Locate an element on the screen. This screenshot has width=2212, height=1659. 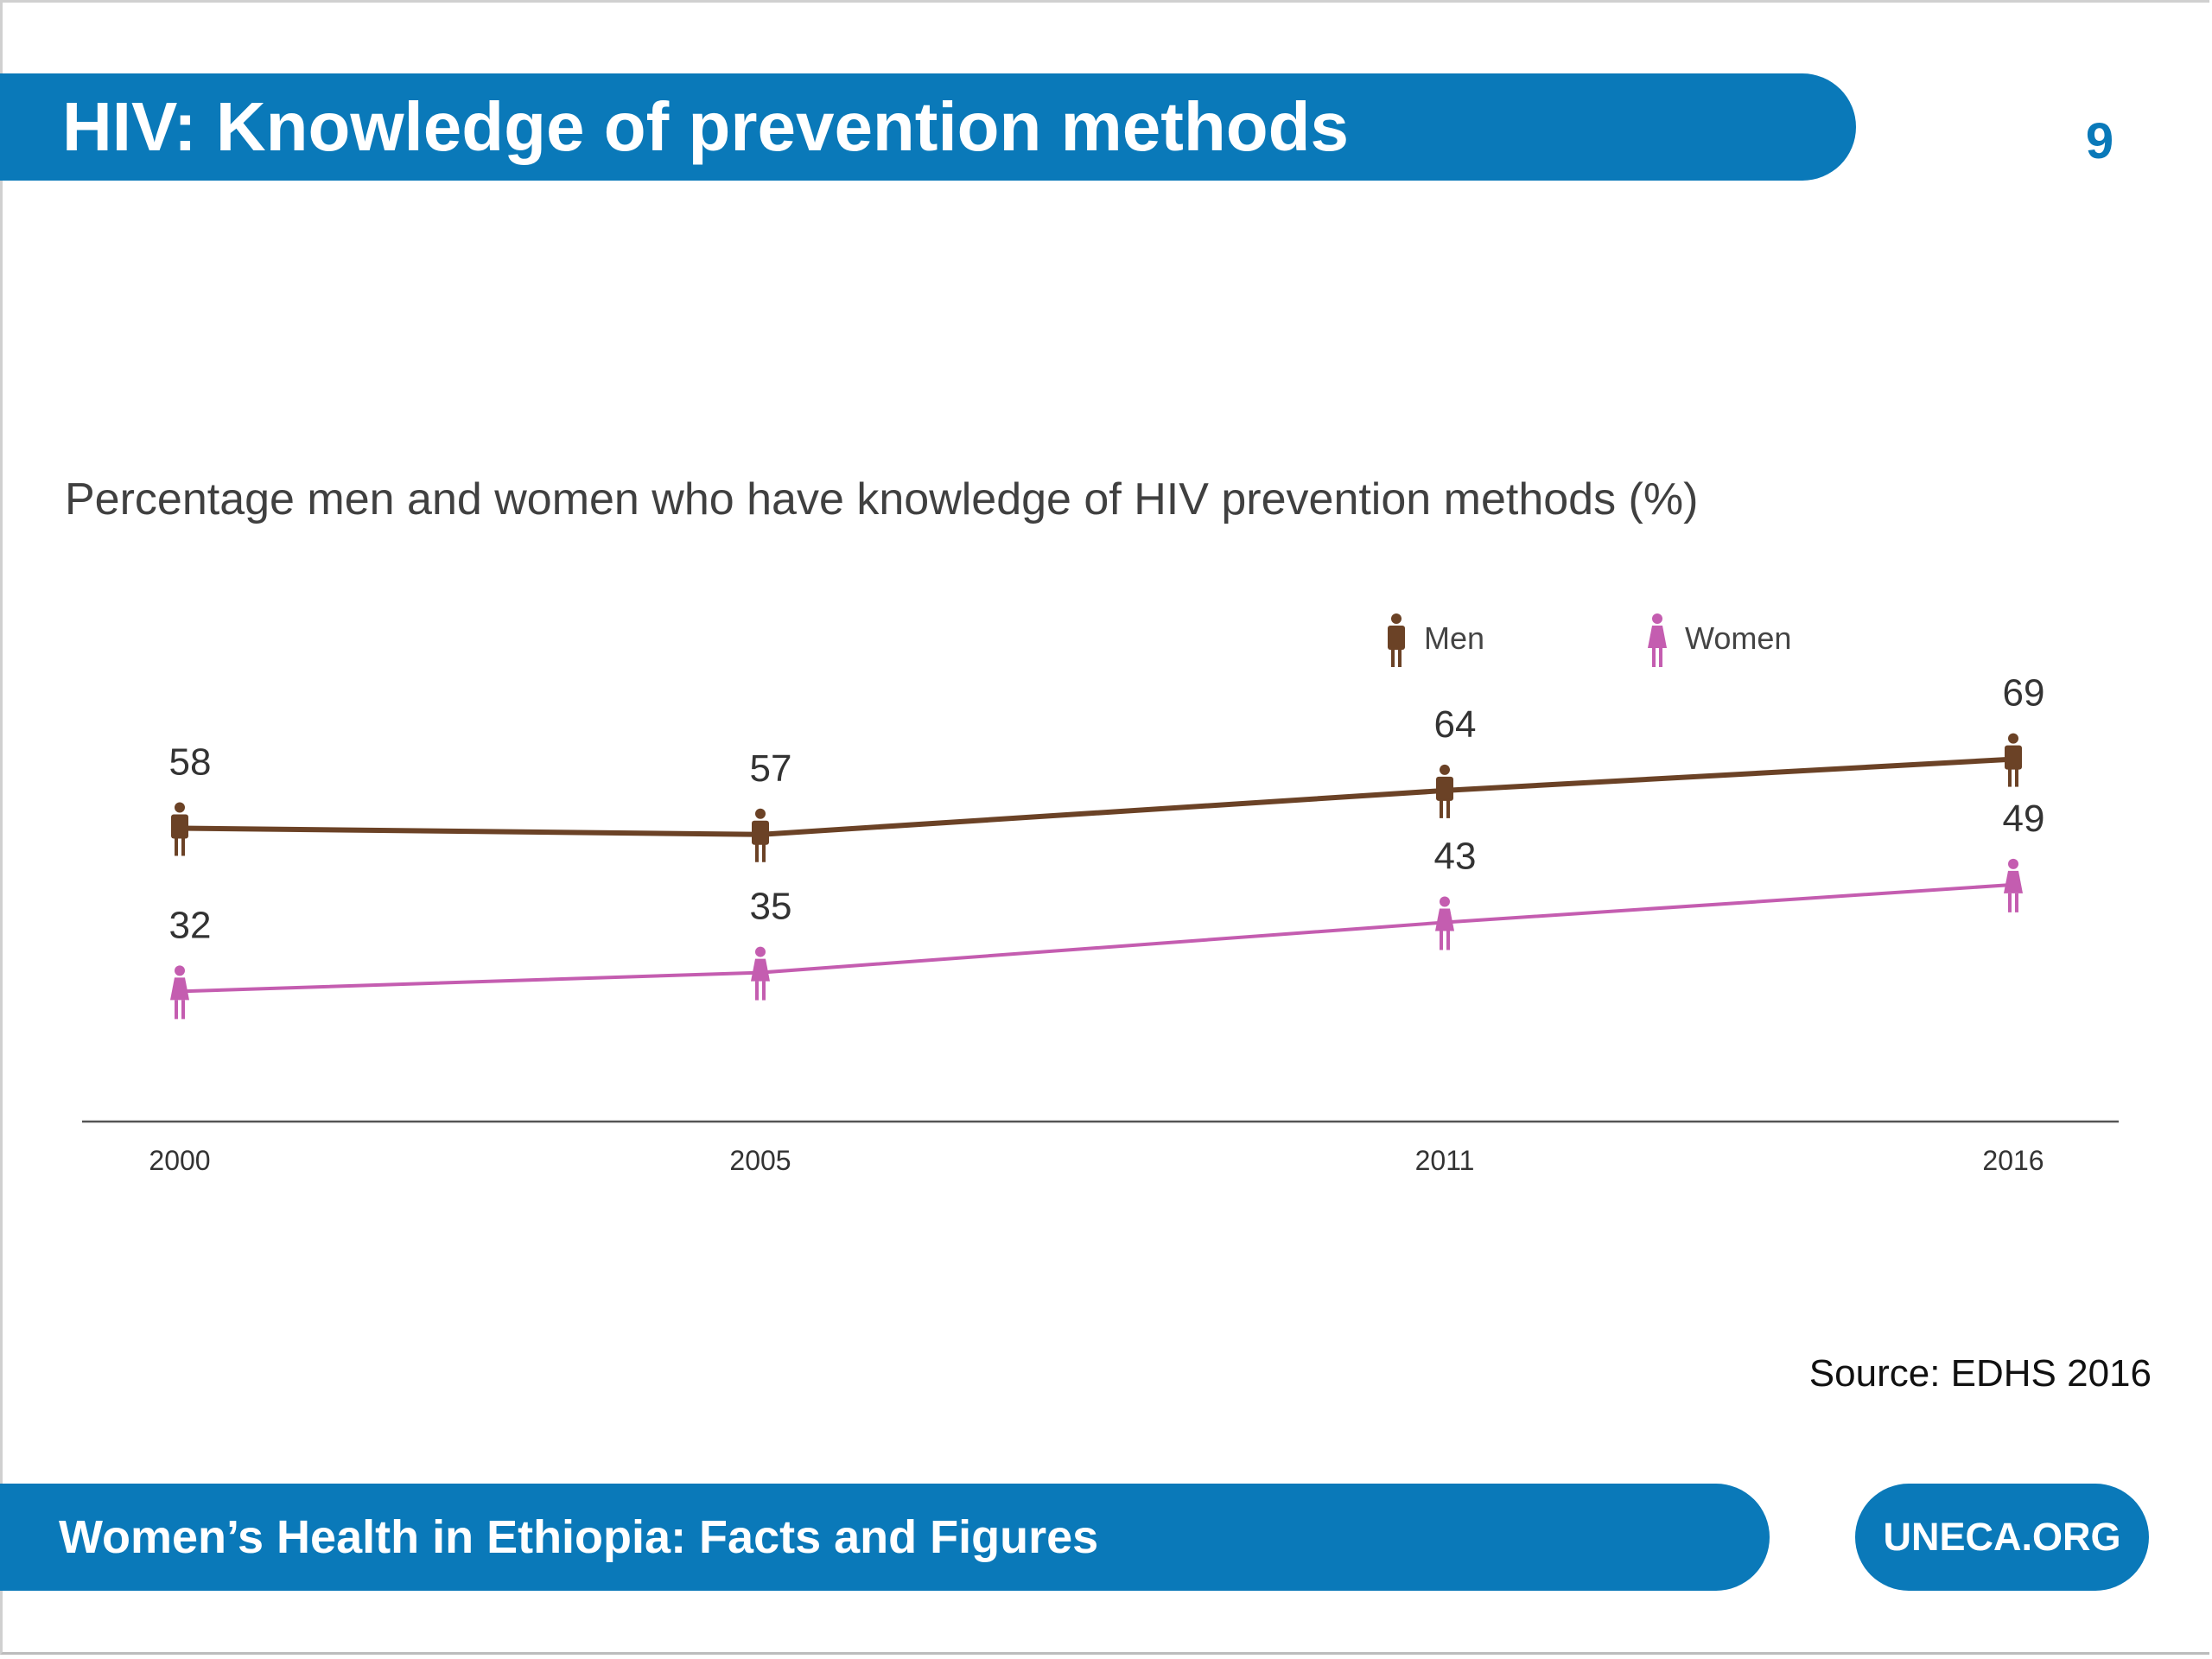
legend-label: Men is located at coordinates (1454, 638).